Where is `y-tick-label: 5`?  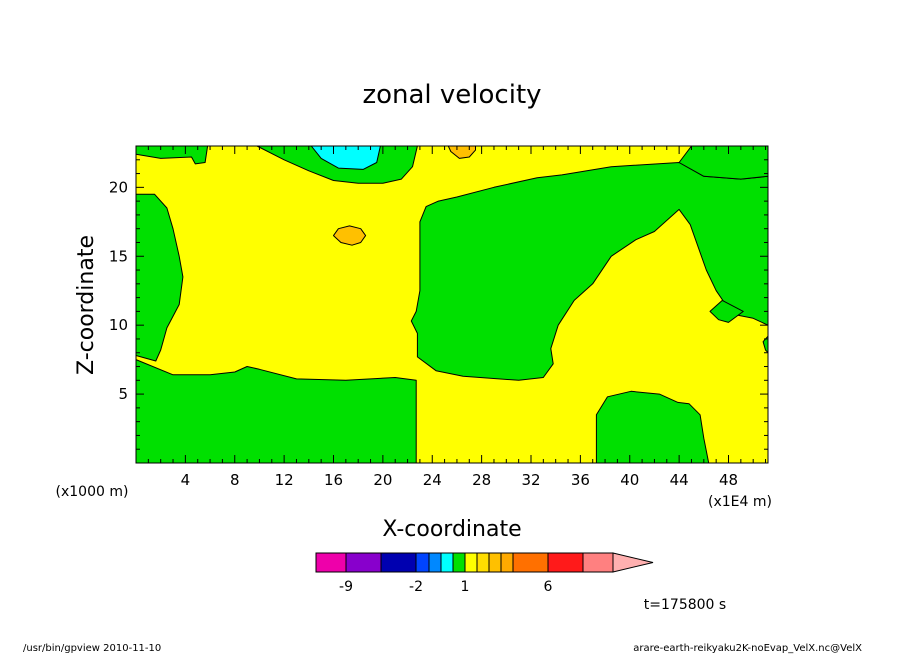
y-tick-label: 5 is located at coordinates (123, 394).